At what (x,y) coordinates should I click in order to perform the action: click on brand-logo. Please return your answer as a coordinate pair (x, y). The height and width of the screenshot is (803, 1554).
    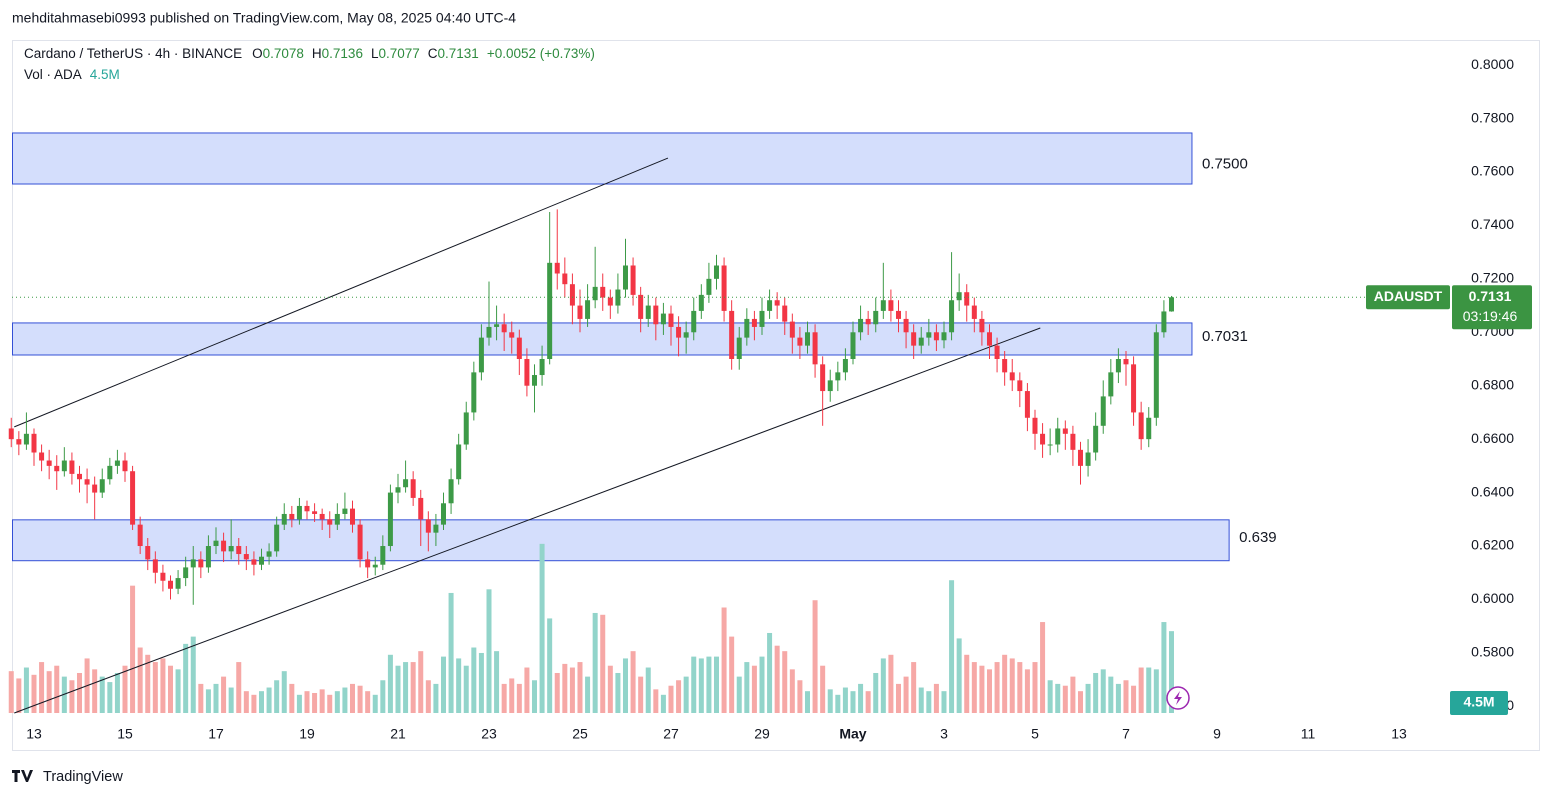
    Looking at the image, I should click on (22, 776).